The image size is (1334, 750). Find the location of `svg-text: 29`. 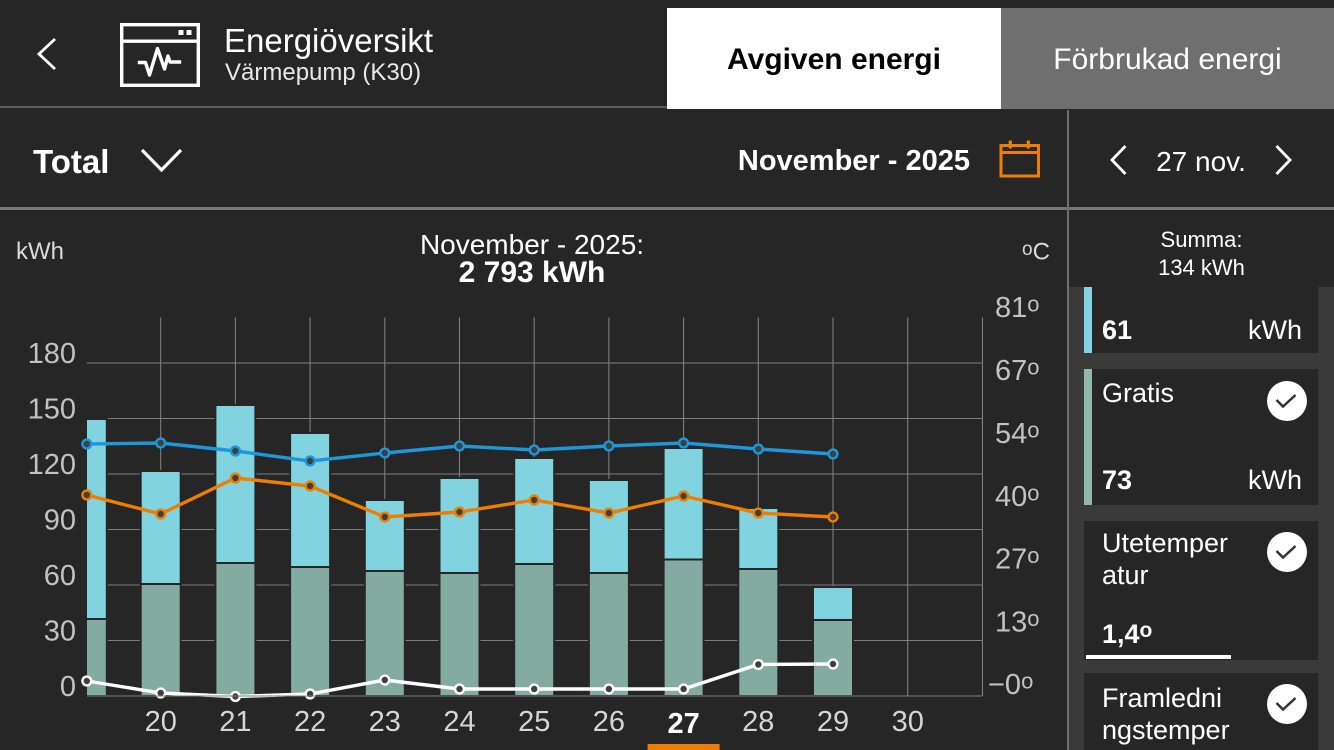

svg-text: 29 is located at coordinates (833, 722).